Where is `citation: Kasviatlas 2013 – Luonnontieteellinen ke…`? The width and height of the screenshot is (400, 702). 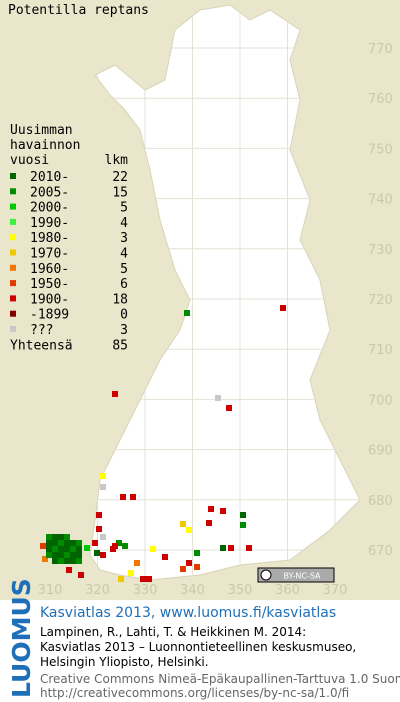
citation: Kasviatlas 2013 – Luonnontieteellinen ke… is located at coordinates (198, 647).